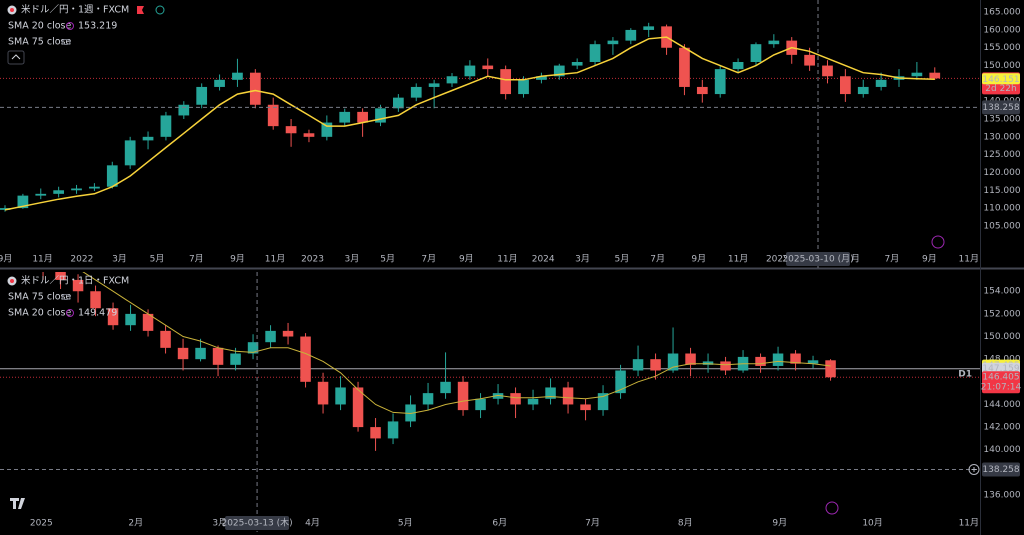 Image resolution: width=1024 pixels, height=535 pixels. What do you see at coordinates (1001, 120) in the screenshot?
I see `y-tick-label: 135.000` at bounding box center [1001, 120].